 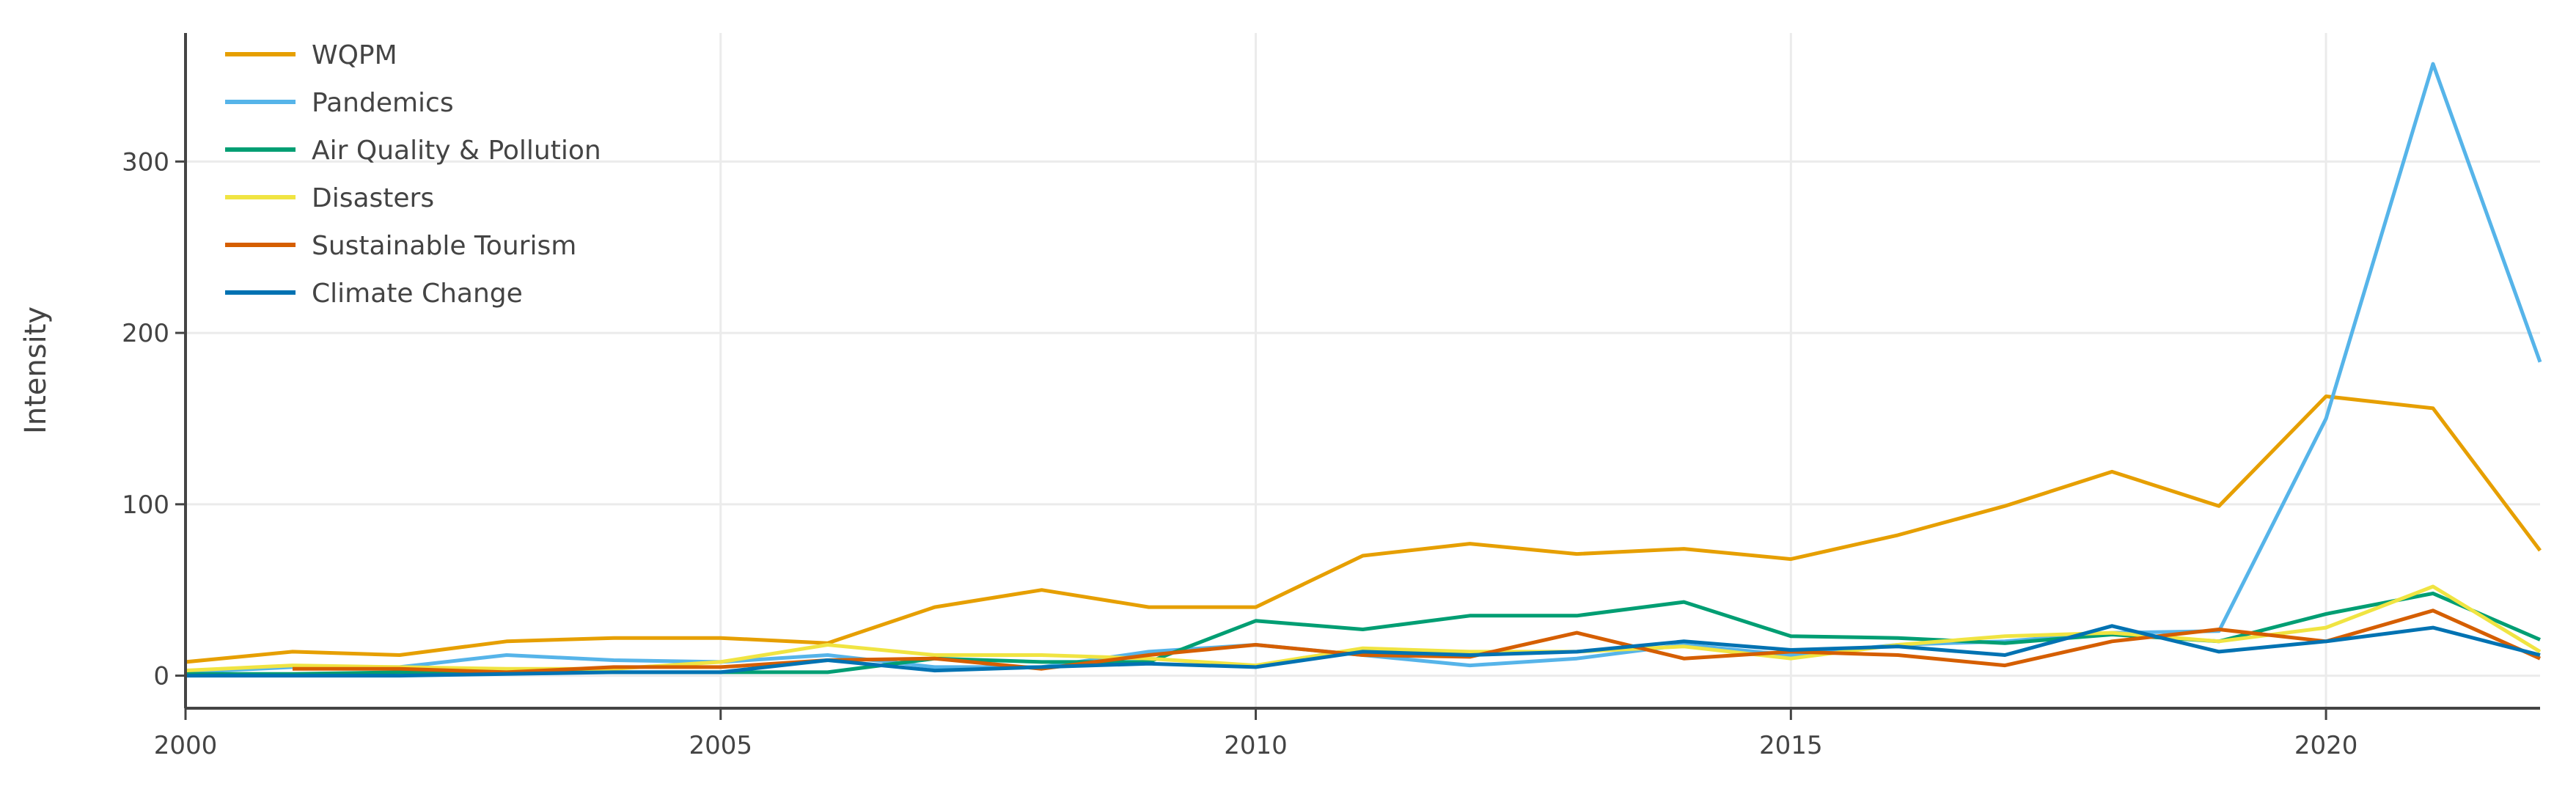 What do you see at coordinates (444, 246) in the screenshot?
I see `legend-label: Sustainable Tourism` at bounding box center [444, 246].